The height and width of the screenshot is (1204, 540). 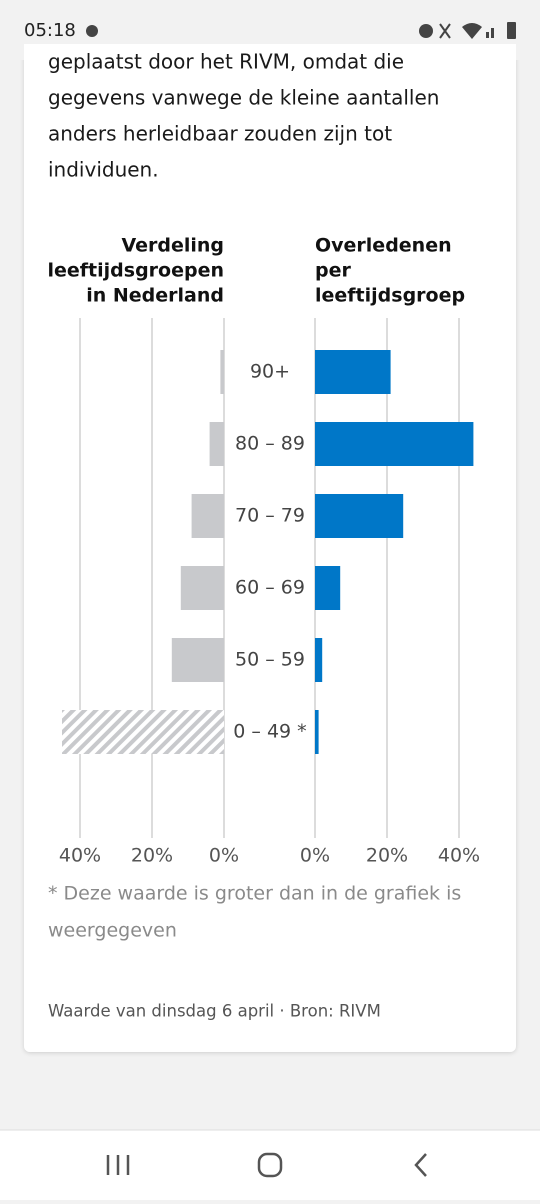 What do you see at coordinates (220, 134) in the screenshot?
I see `paragraph-line: anders herleidbaar zouden zijn tot` at bounding box center [220, 134].